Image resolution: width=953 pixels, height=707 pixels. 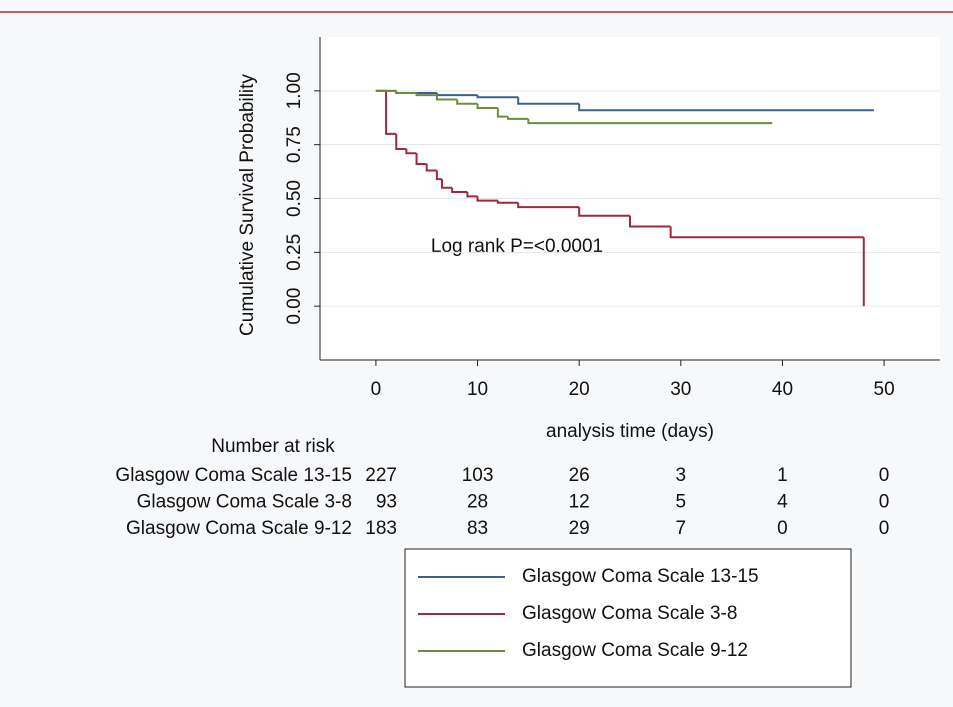 What do you see at coordinates (680, 389) in the screenshot?
I see `x-tick-label: 30` at bounding box center [680, 389].